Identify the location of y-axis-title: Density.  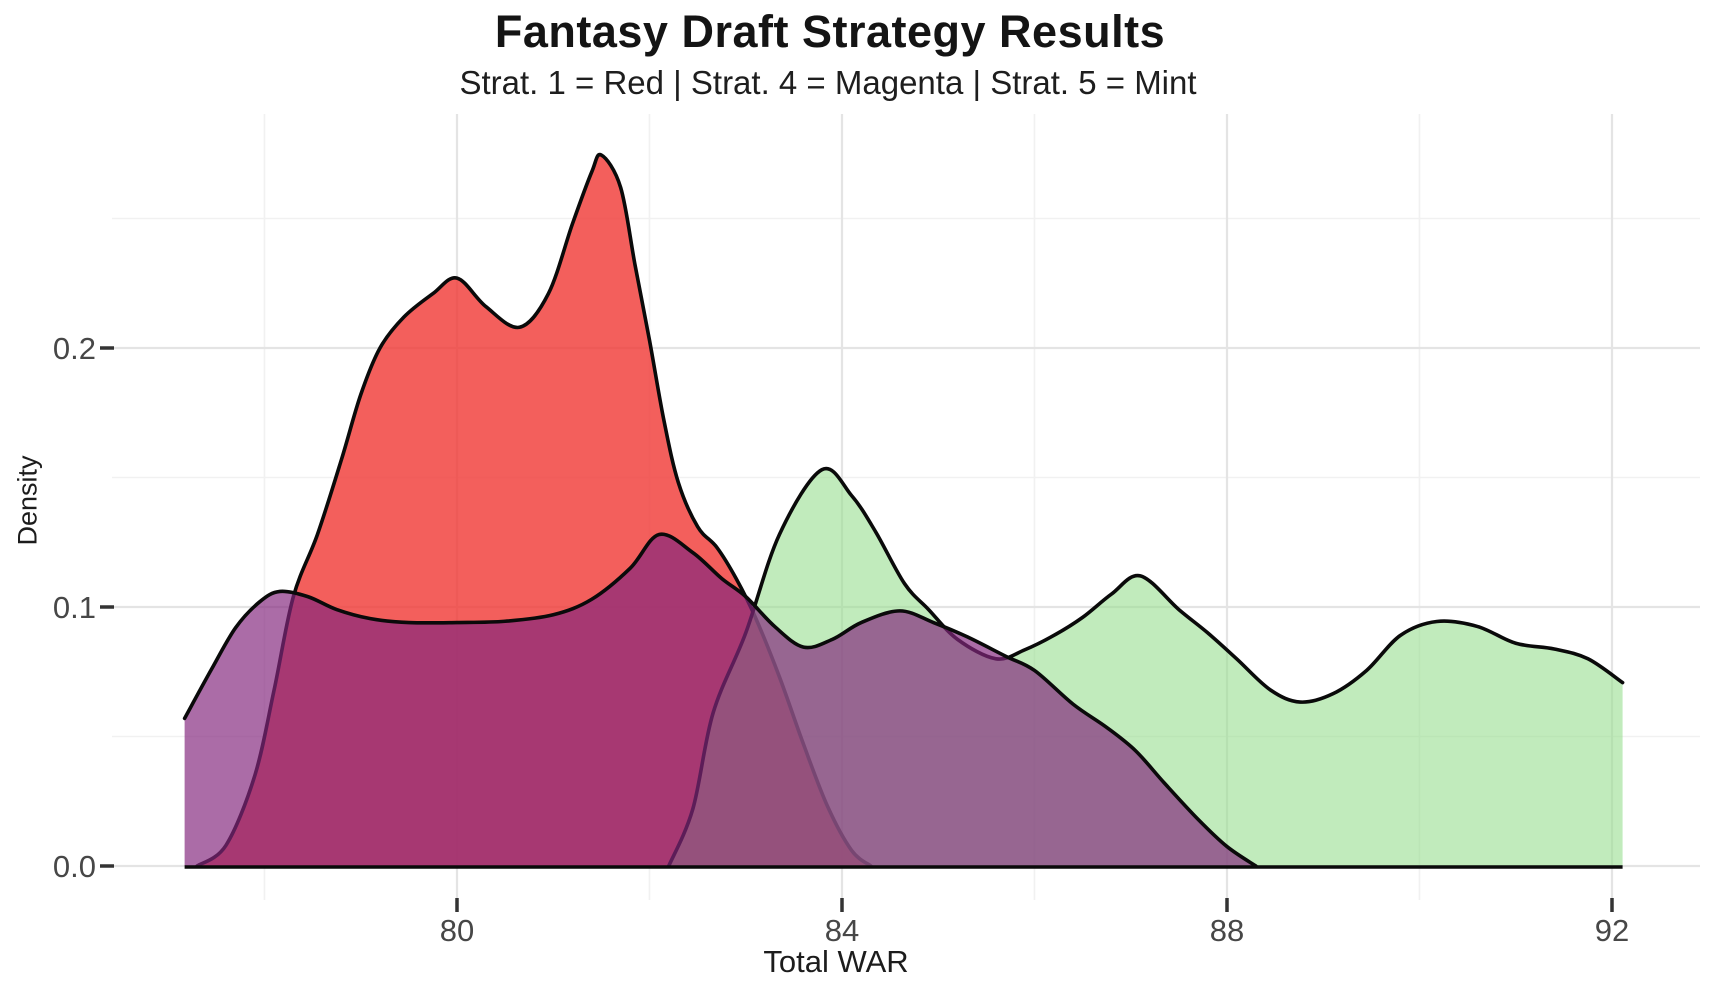
(27, 500).